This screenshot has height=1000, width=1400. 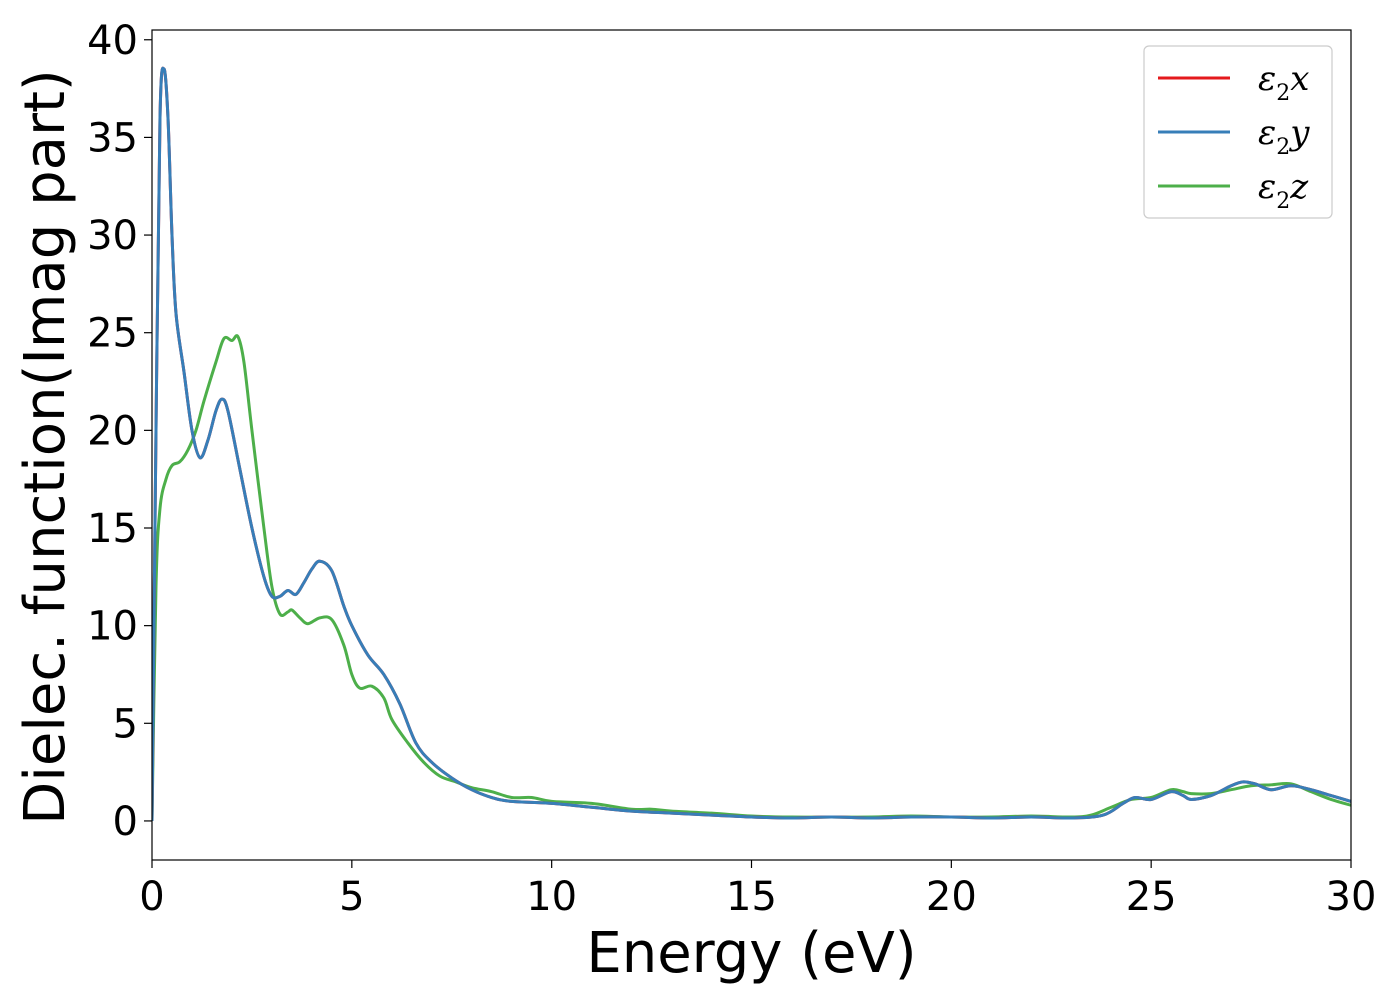 I want to click on legend-entry-x: ε2x, so click(x=1283, y=82).